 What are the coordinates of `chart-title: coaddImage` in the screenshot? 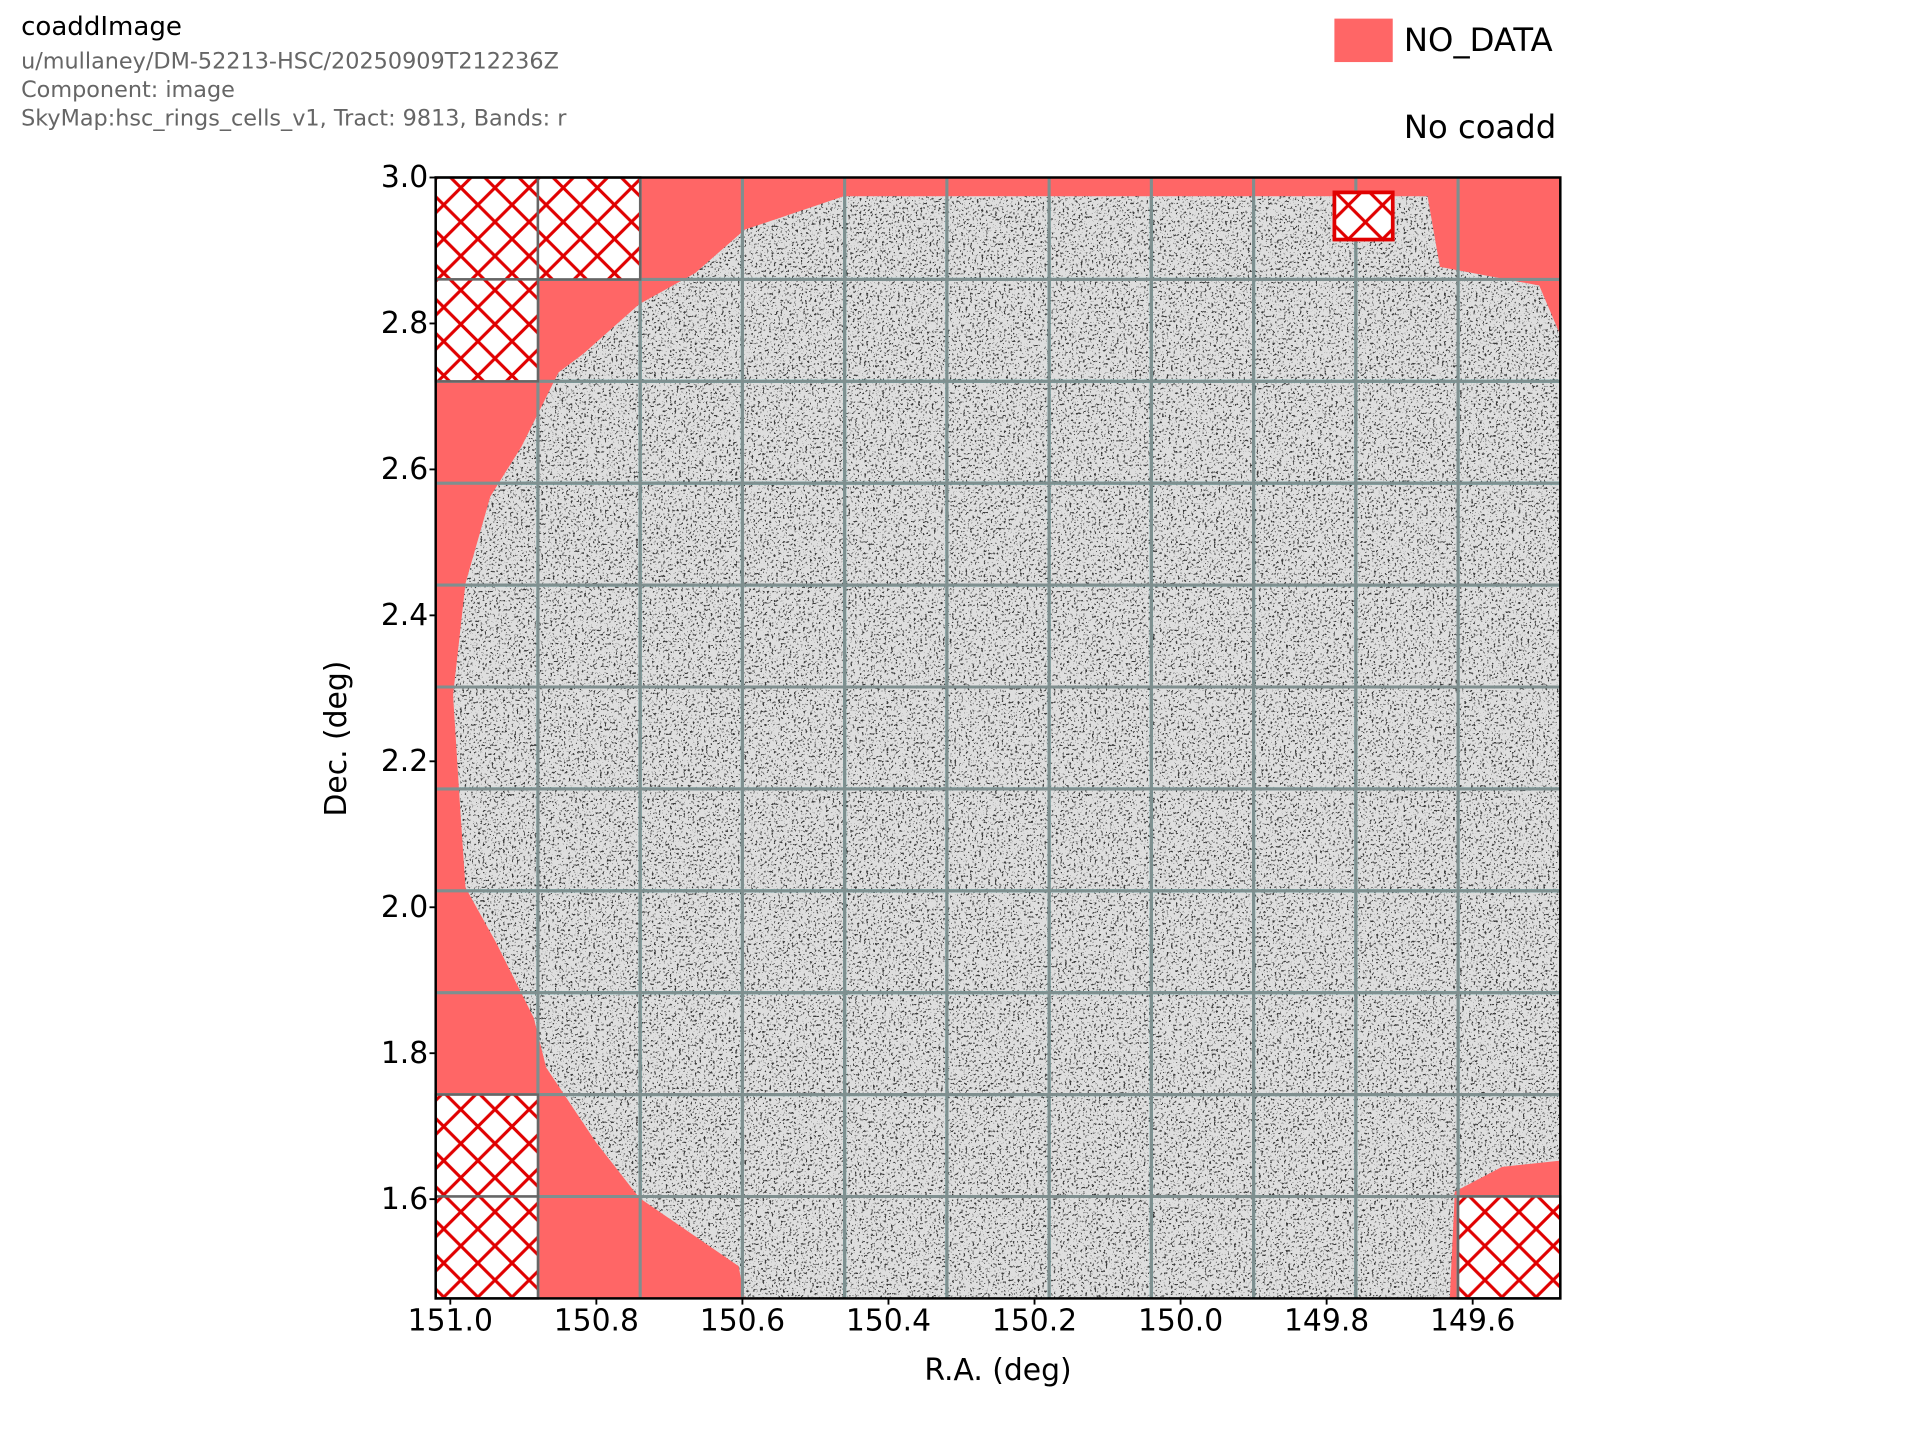 It's located at (101, 27).